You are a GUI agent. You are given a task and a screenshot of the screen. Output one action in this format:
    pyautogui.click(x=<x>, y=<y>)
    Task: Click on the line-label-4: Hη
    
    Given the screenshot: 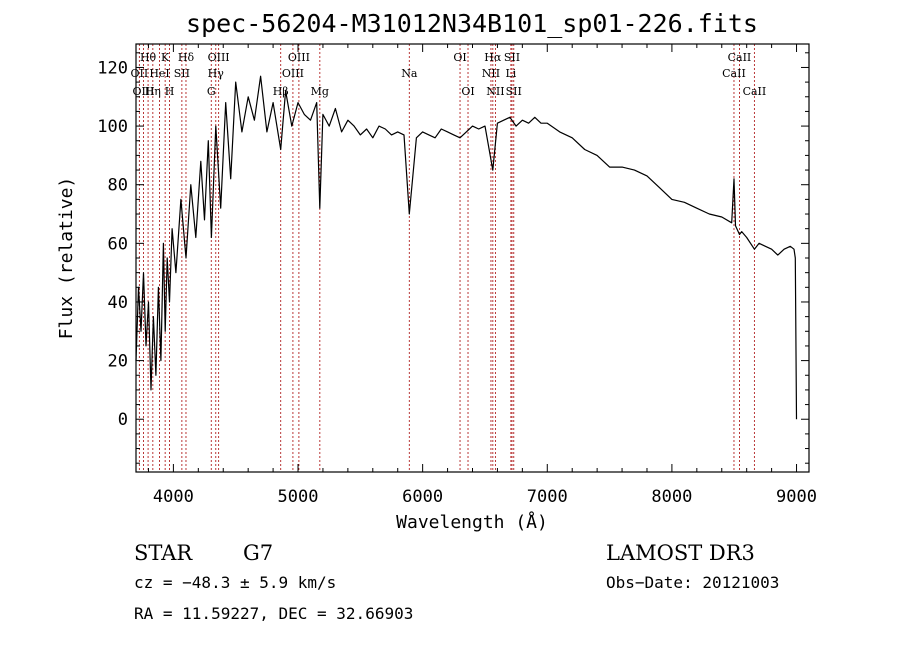 What is the action you would take?
    pyautogui.click(x=153, y=91)
    